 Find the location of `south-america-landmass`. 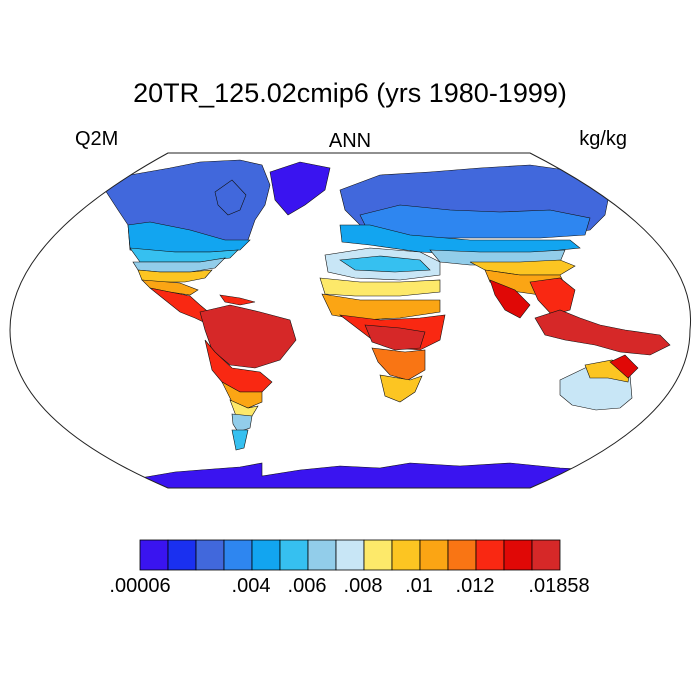

south-america-landmass is located at coordinates (248, 377).